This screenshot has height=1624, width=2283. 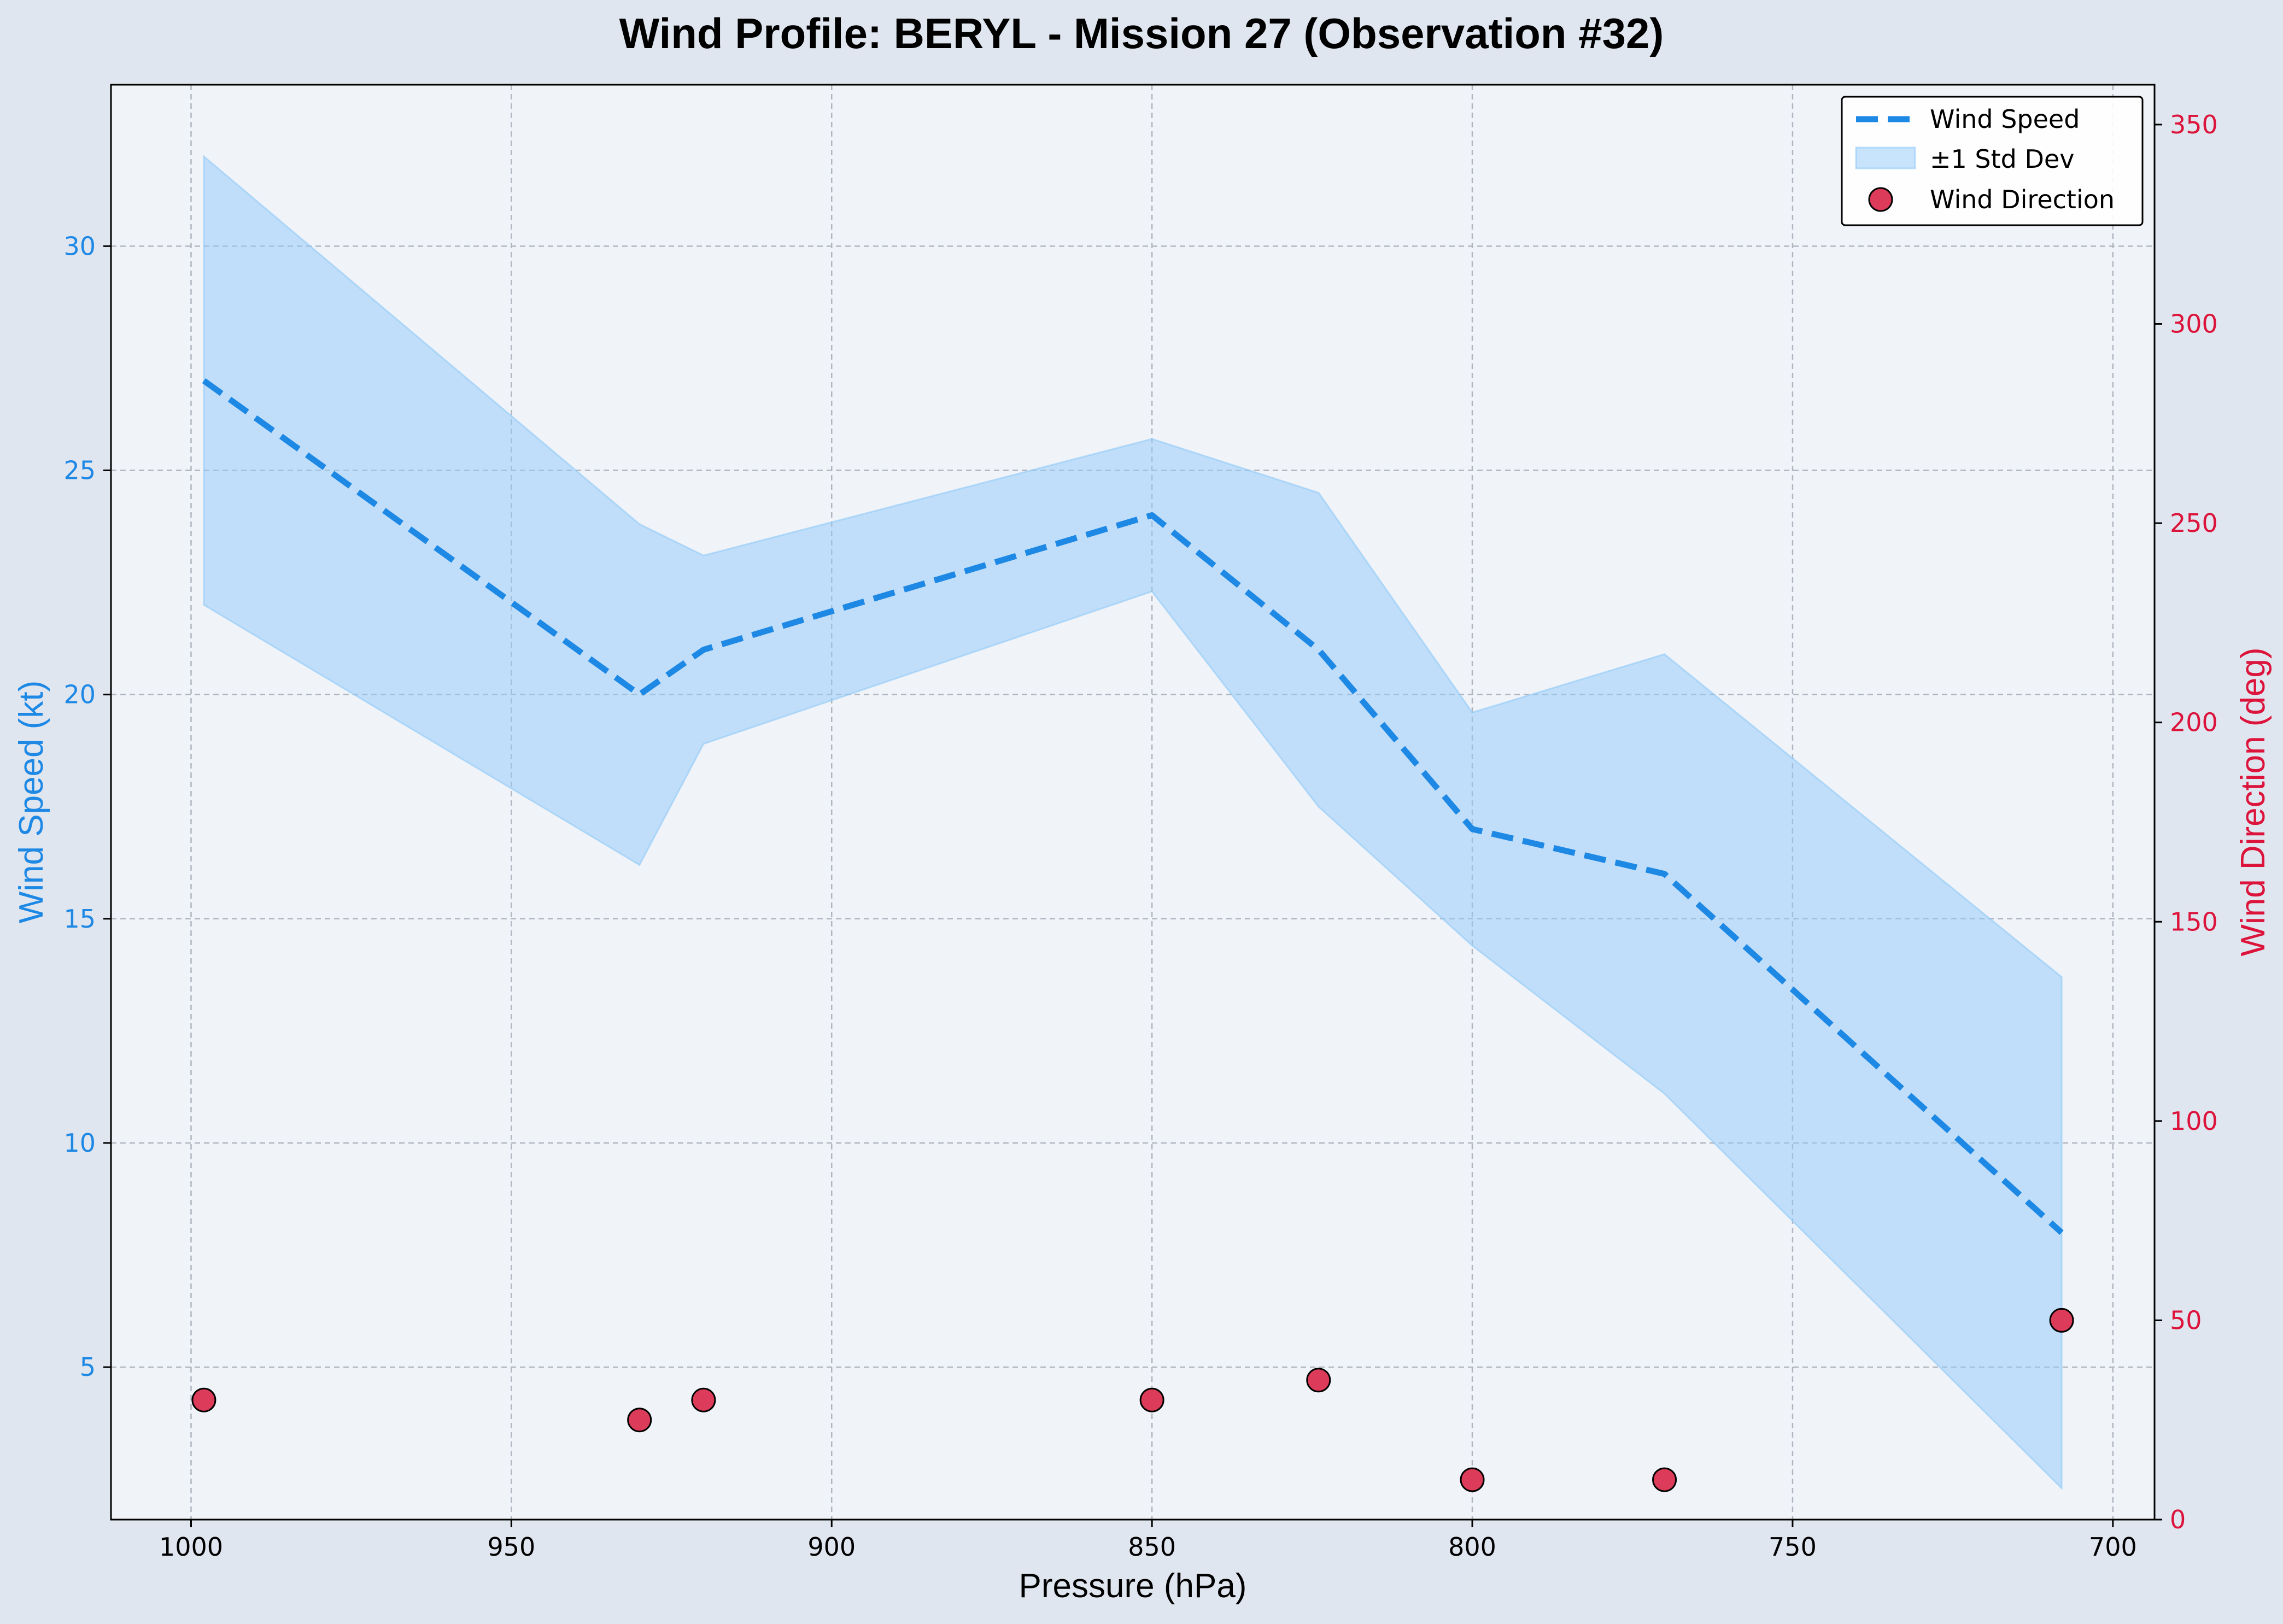 What do you see at coordinates (2002, 159) in the screenshot?
I see `legend-std-dev-label: ±1 Std Dev` at bounding box center [2002, 159].